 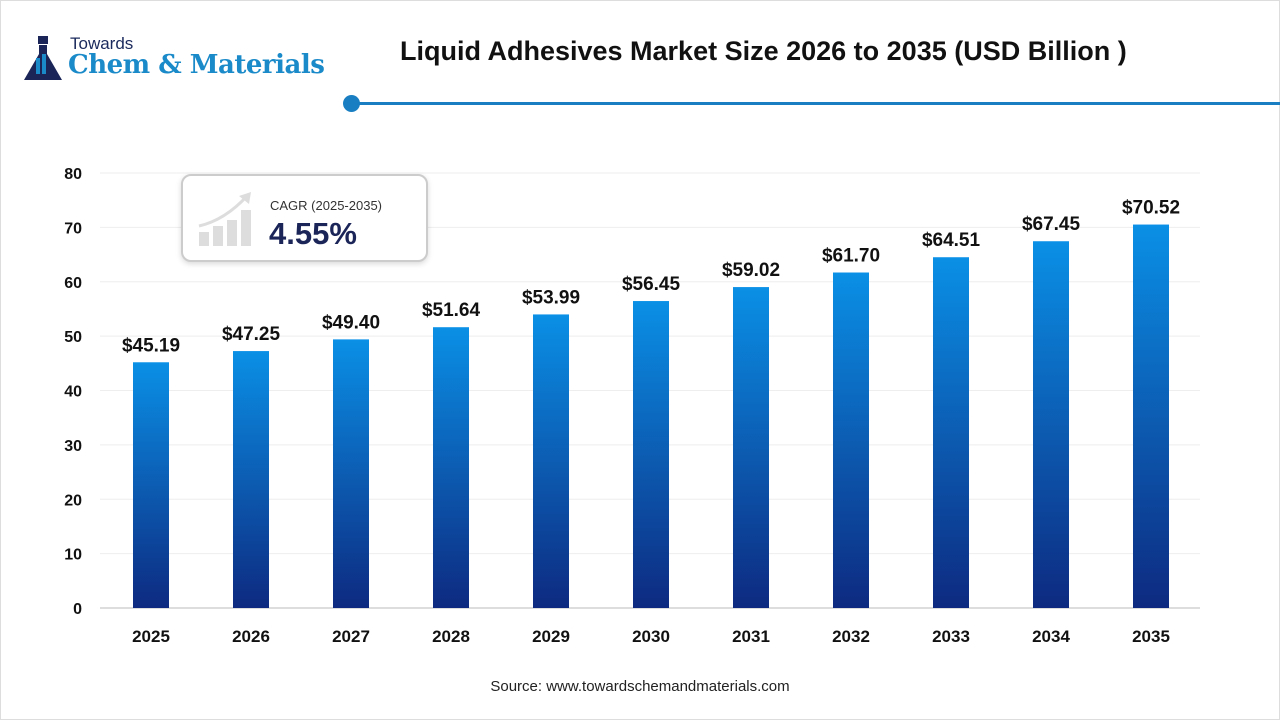 What do you see at coordinates (1151, 208) in the screenshot?
I see `data-label: $70.52` at bounding box center [1151, 208].